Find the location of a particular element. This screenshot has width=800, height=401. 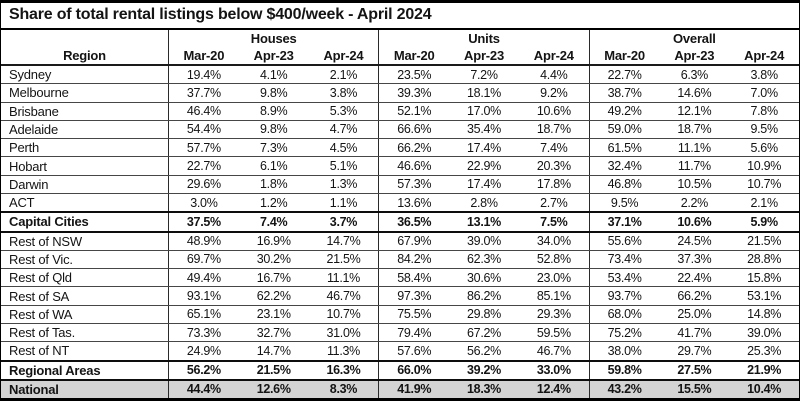

value-cell: 14.6% is located at coordinates (694, 92).